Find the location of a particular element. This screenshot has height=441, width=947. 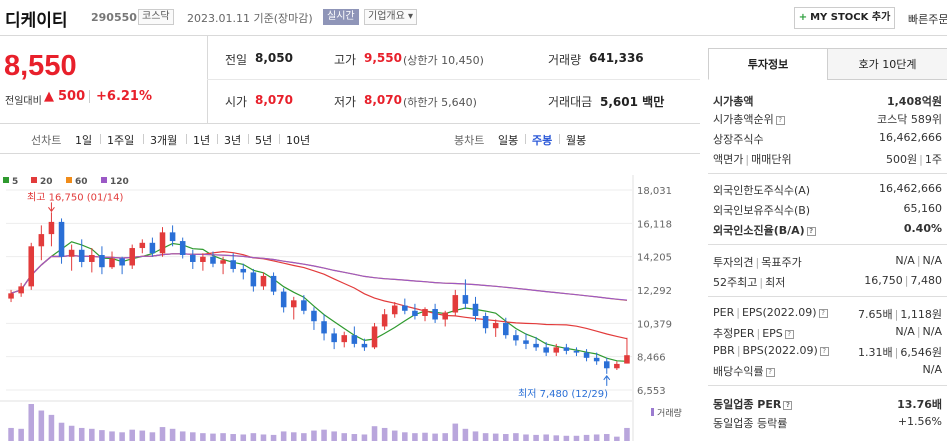

pbr-val: 1.31배 is located at coordinates (875, 352).